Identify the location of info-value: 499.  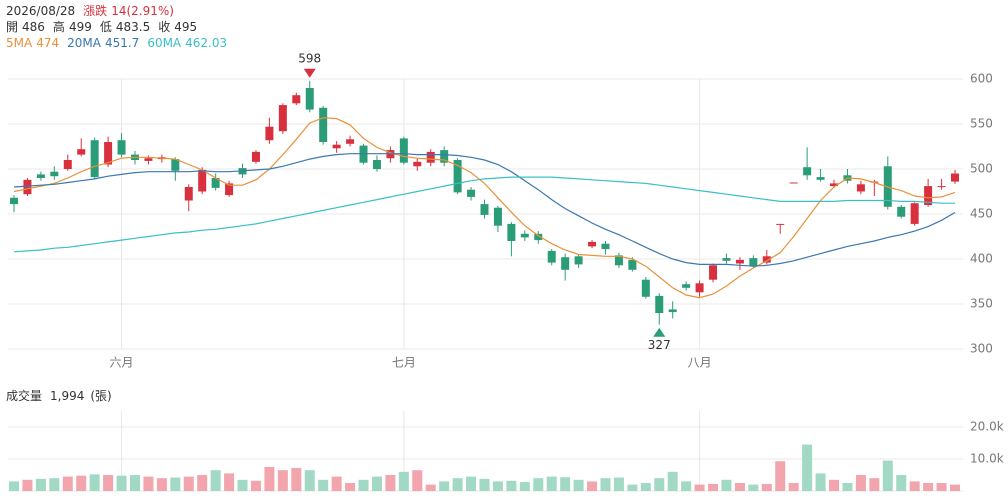
(80, 27).